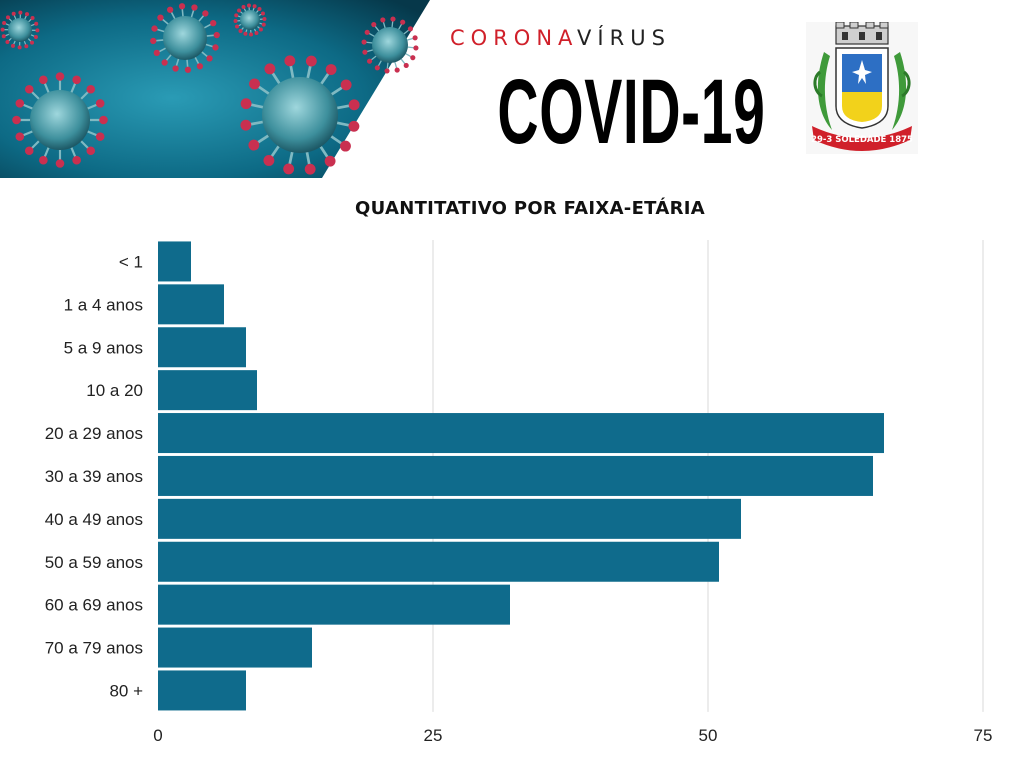 This screenshot has width=1024, height=768. What do you see at coordinates (983, 735) in the screenshot?
I see `x-tick-label: 75` at bounding box center [983, 735].